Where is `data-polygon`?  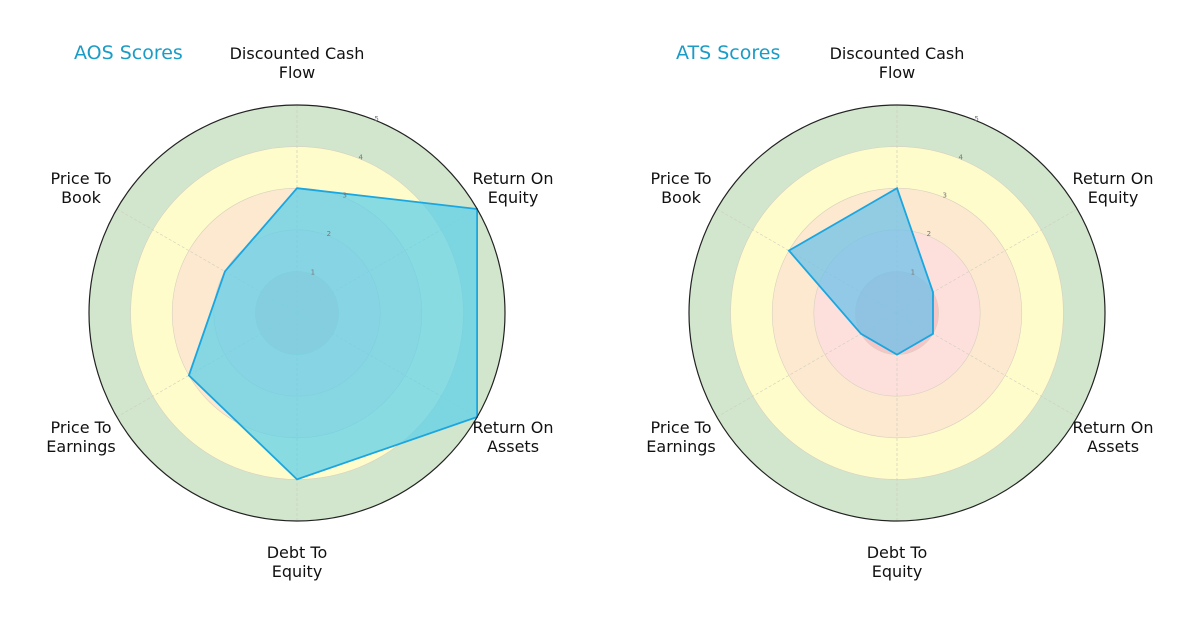 data-polygon is located at coordinates (860, 271).